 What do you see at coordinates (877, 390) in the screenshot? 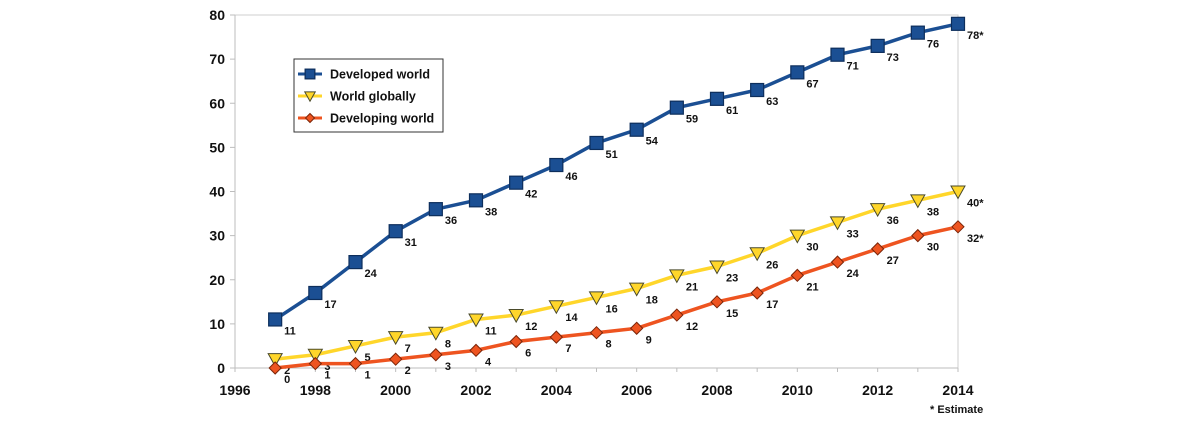
I see `x-tick-label: 2012` at bounding box center [877, 390].